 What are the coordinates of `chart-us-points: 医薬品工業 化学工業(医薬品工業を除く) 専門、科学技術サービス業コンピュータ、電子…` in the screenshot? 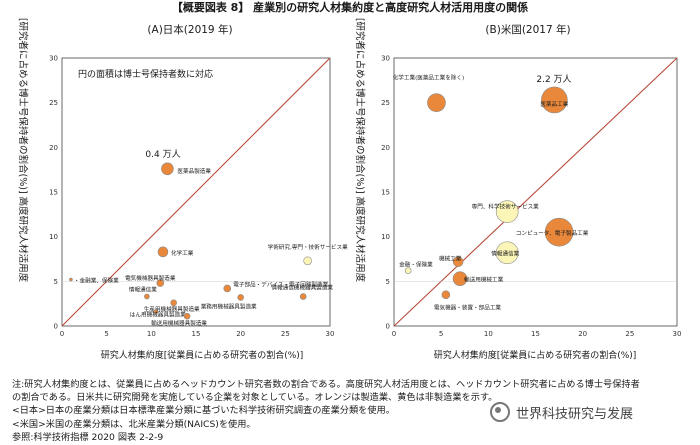 It's located at (491, 193).